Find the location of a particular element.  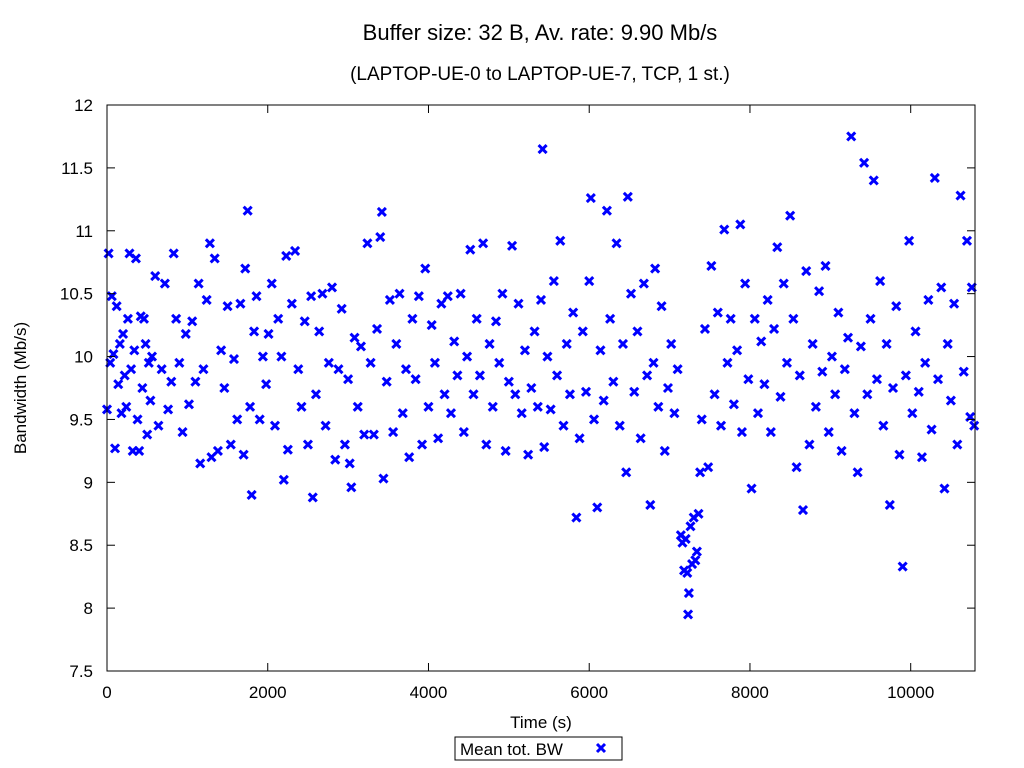

y-tick-label: 12 is located at coordinates (83, 105).